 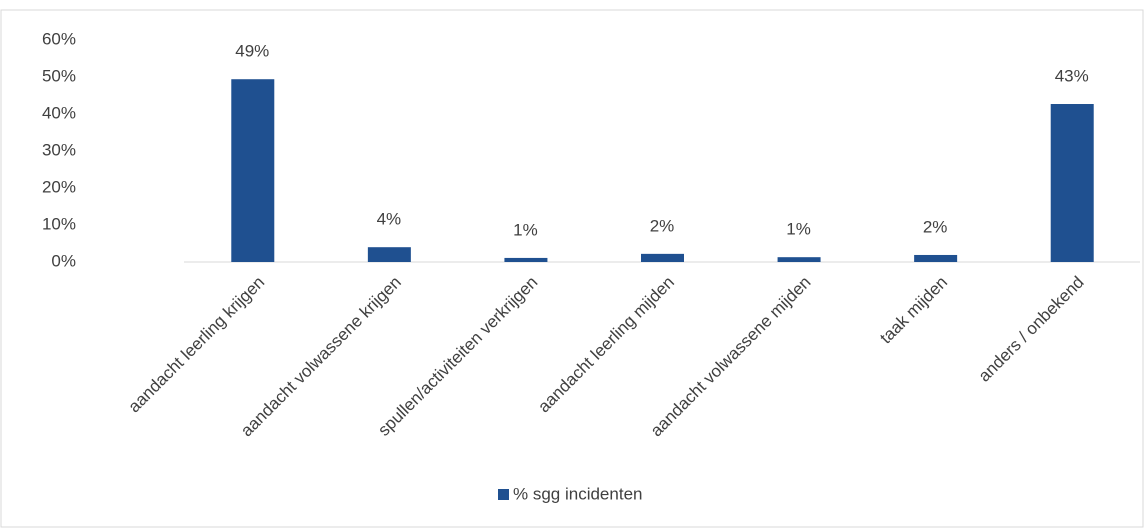 I want to click on y-tick-label: 50%, so click(x=59, y=75).